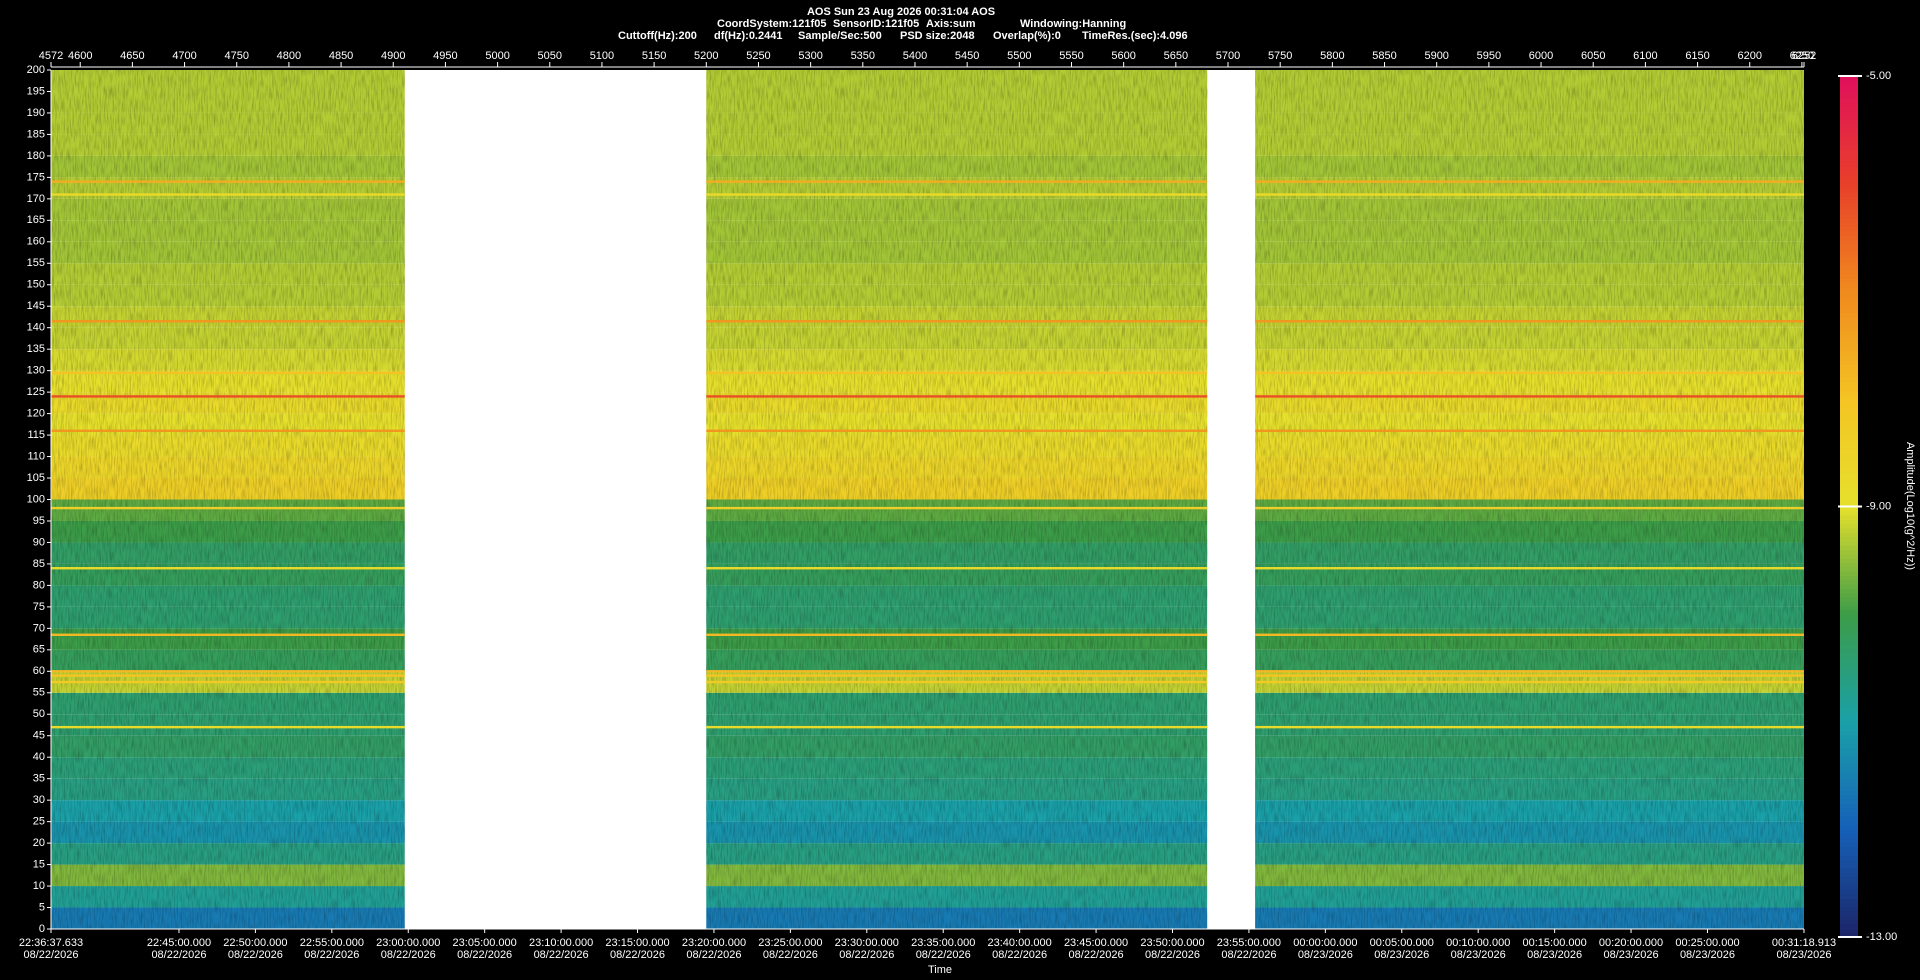  I want to click on y-tick-label: 185, so click(36, 134).